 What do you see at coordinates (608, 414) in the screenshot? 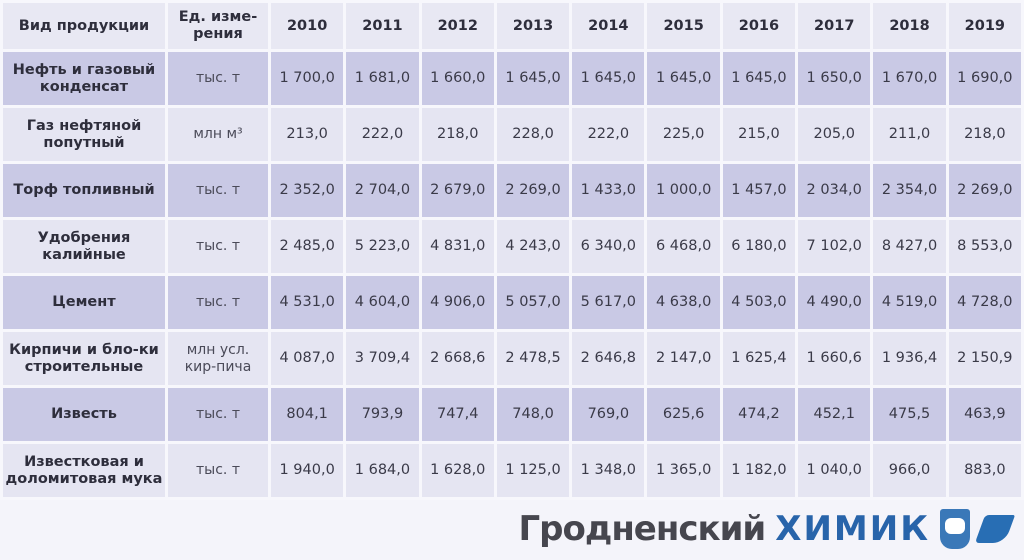
I see `value-cell: 769,0` at bounding box center [608, 414].